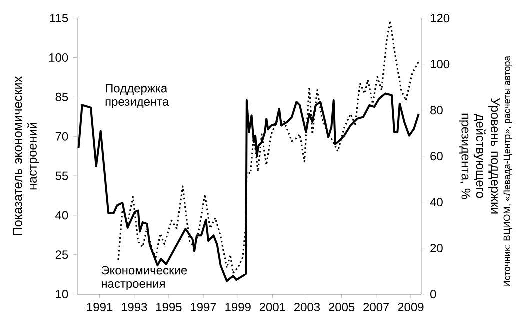 The image size is (525, 321). I want to click on y2-tick-label: 80, so click(436, 110).